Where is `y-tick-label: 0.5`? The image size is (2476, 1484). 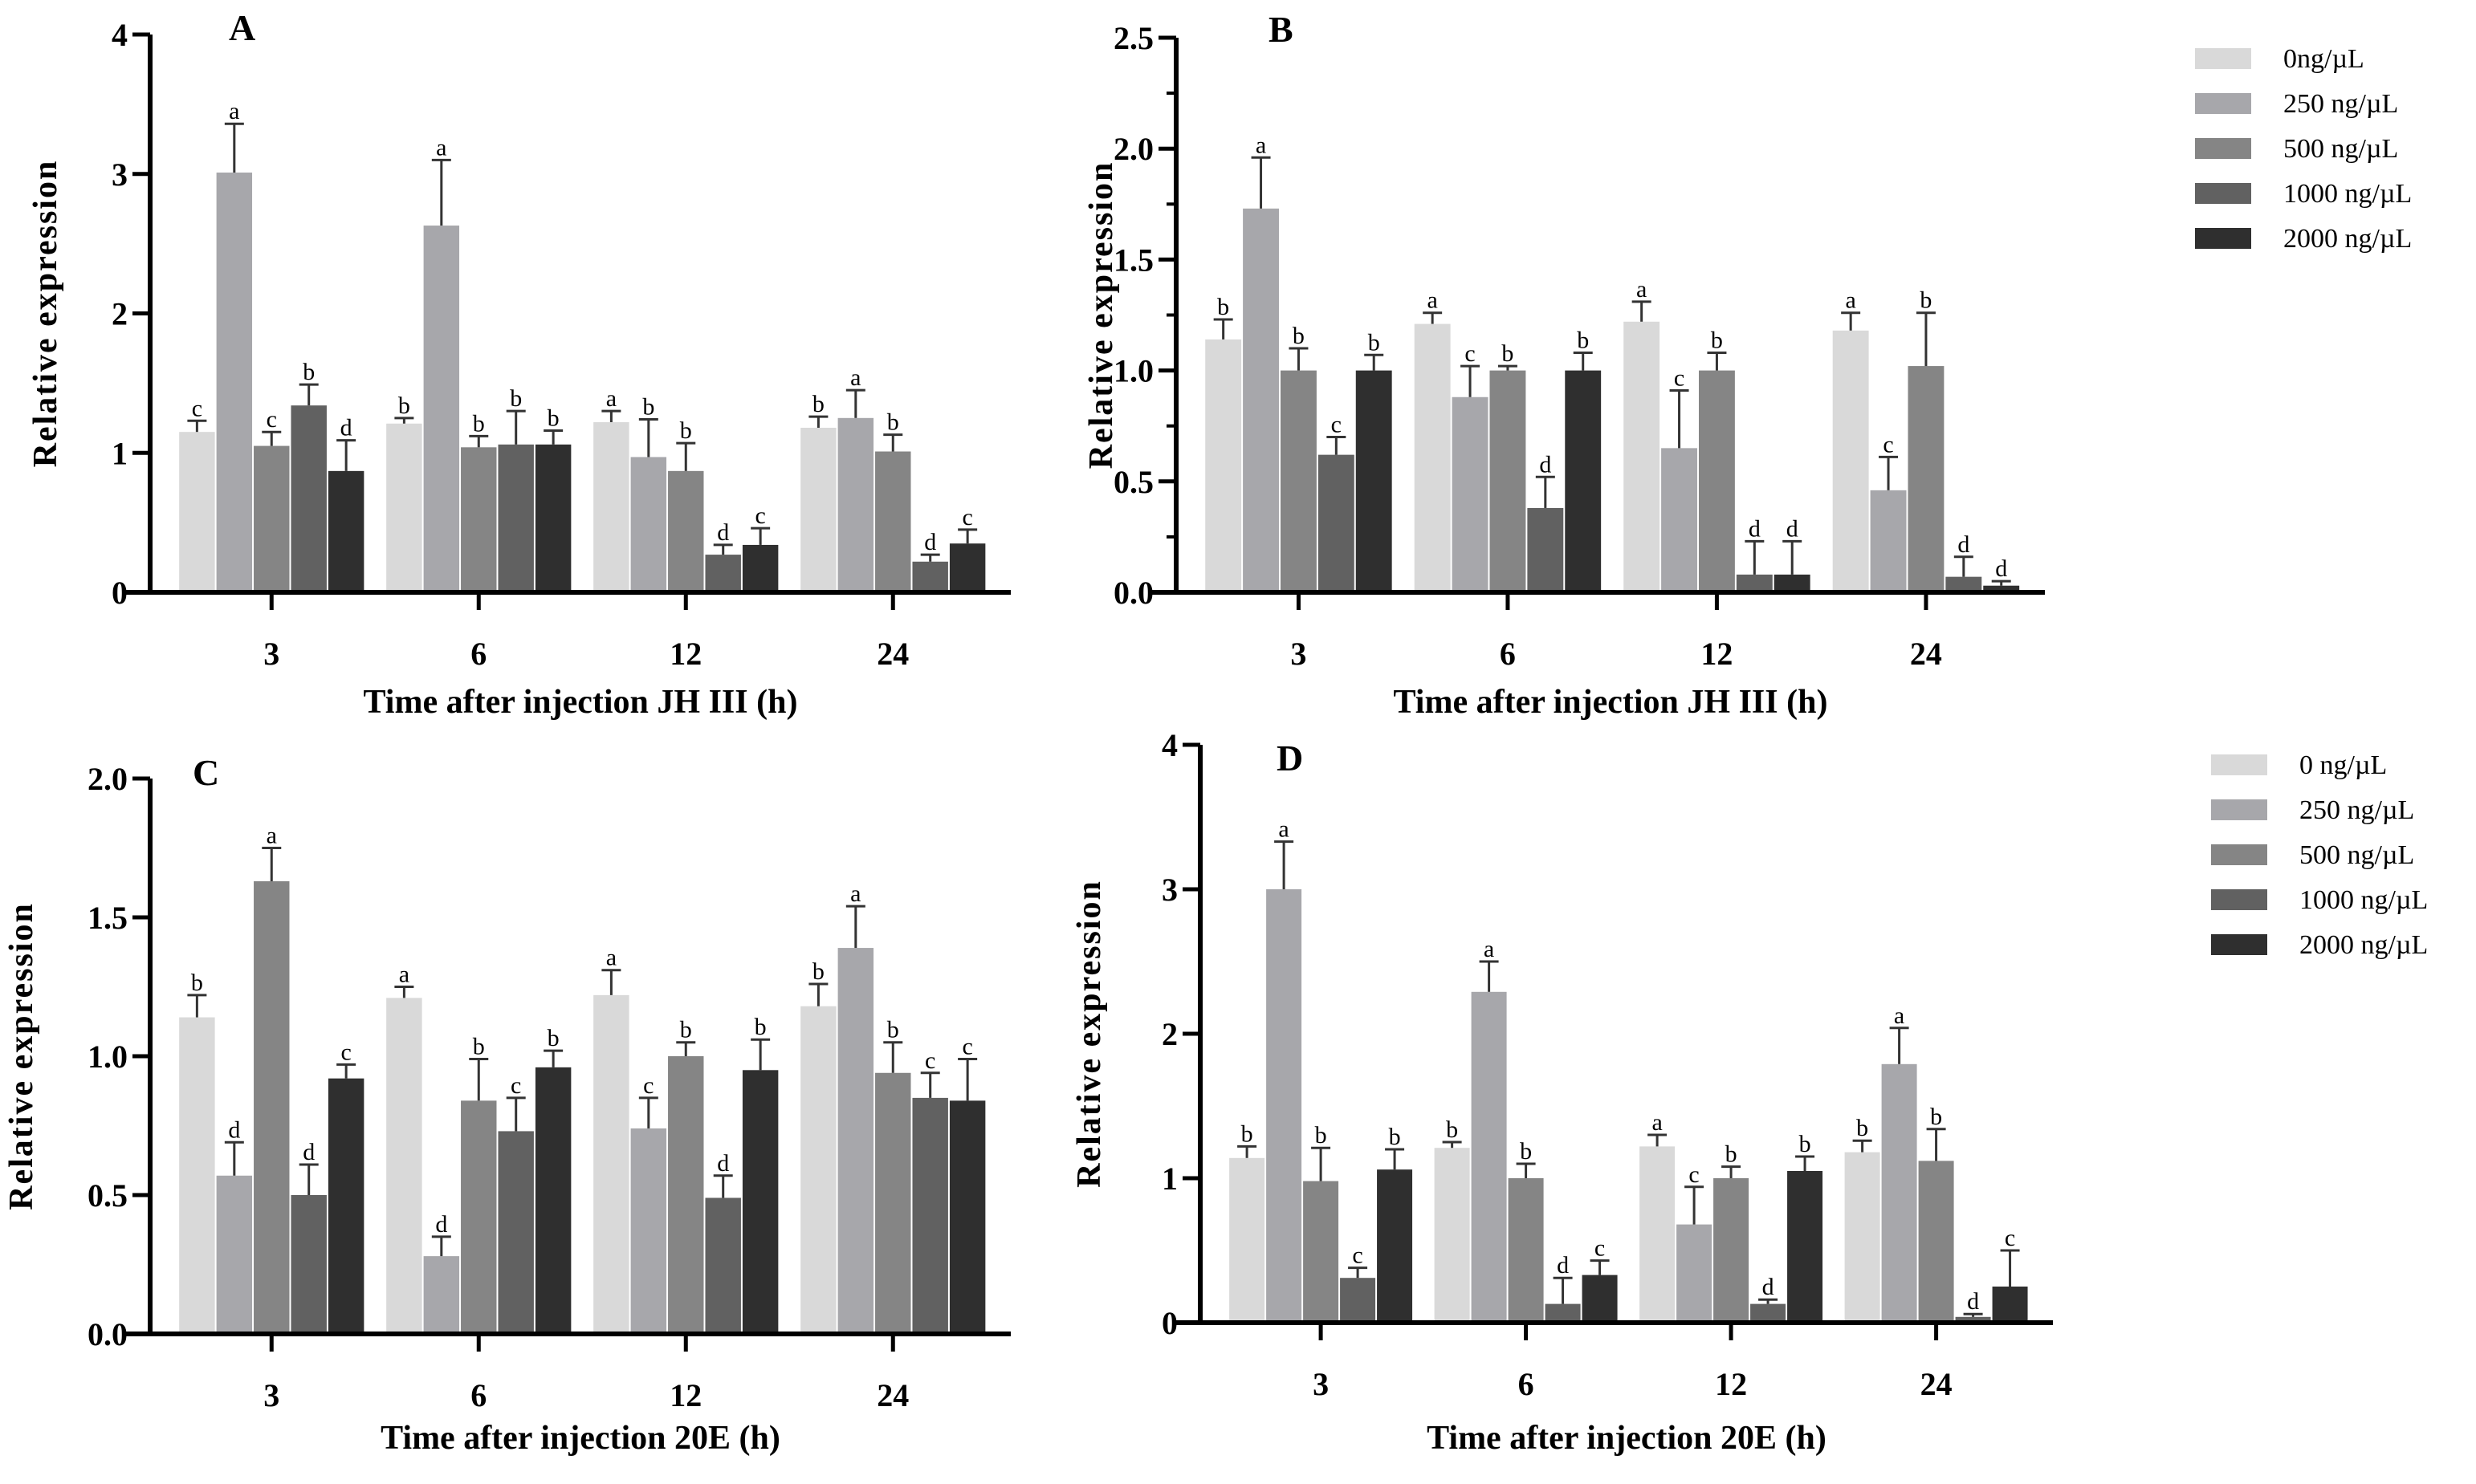 y-tick-label: 0.5 is located at coordinates (108, 1195).